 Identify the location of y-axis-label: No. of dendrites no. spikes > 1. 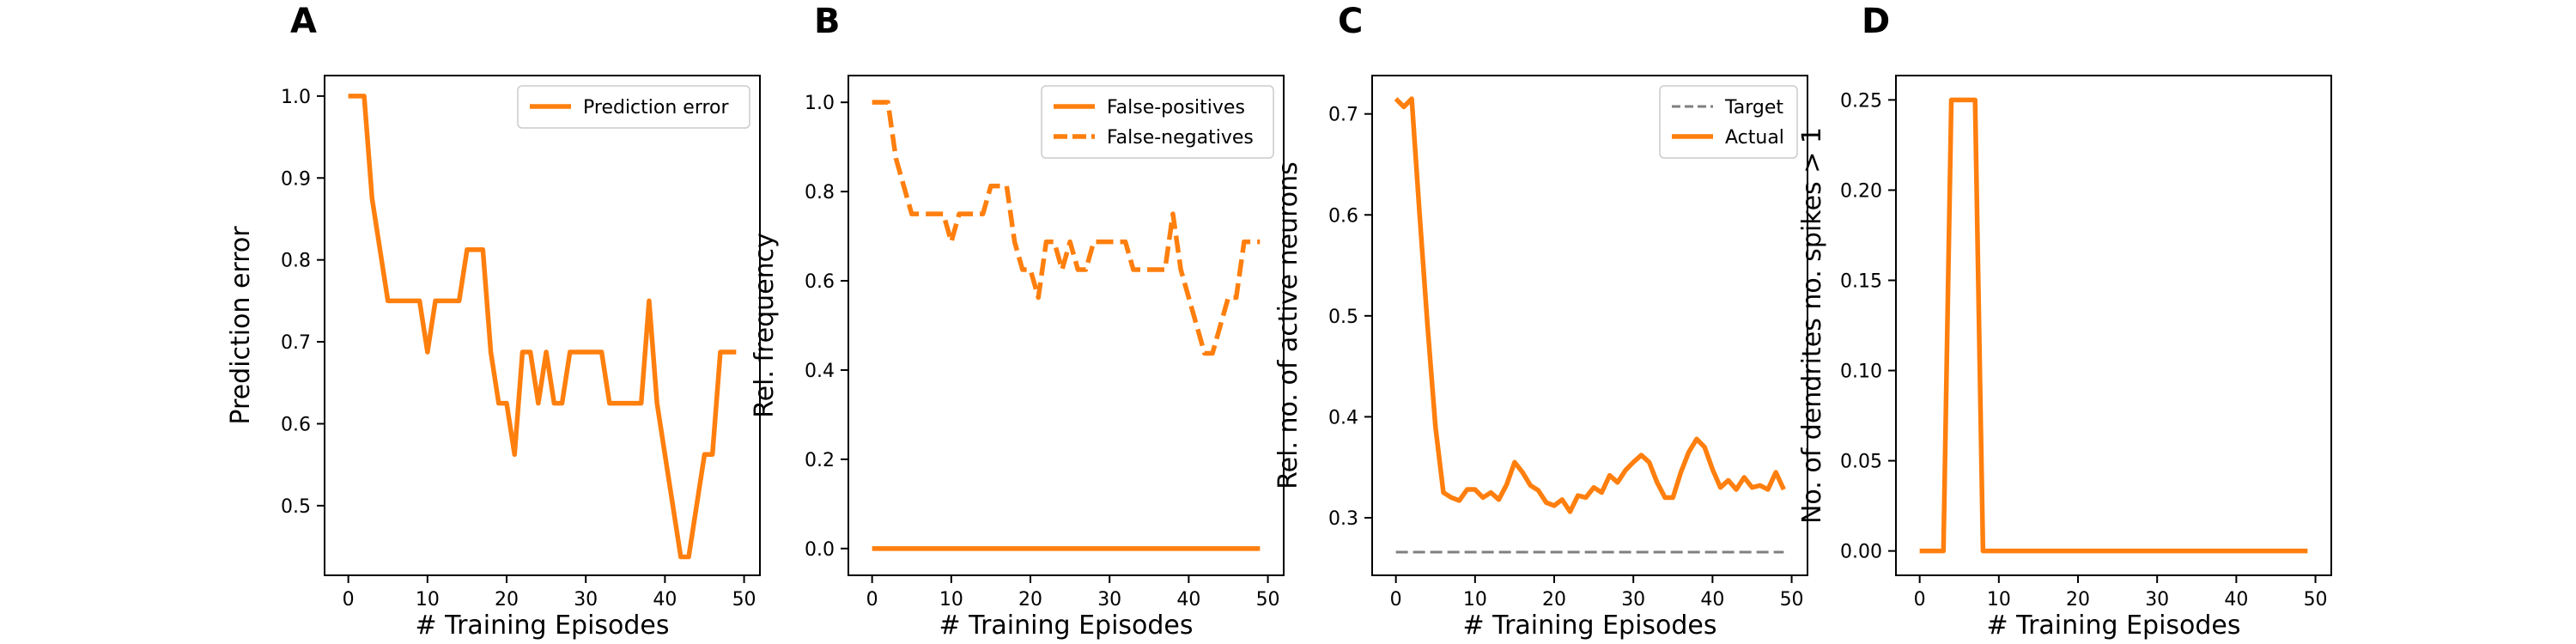
(1812, 325).